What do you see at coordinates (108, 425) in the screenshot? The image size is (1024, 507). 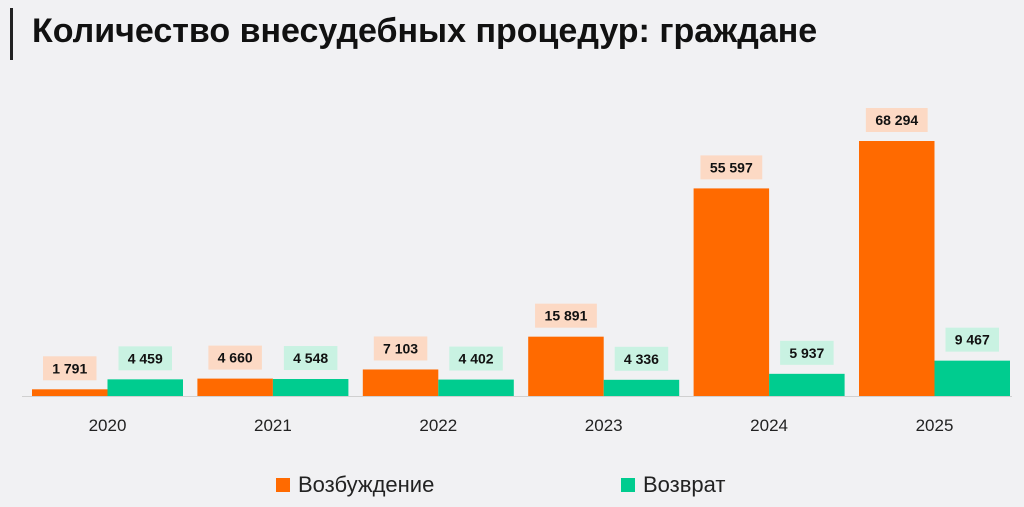 I see `x-tick-label-2020: 2020` at bounding box center [108, 425].